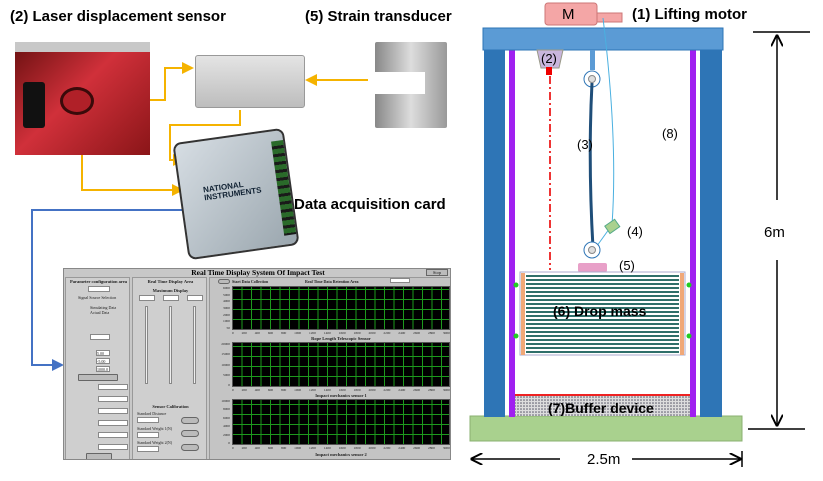 The height and width of the screenshot is (481, 823). I want to click on plot-title-3: Impact mechanics sensor 1, so click(341, 395).